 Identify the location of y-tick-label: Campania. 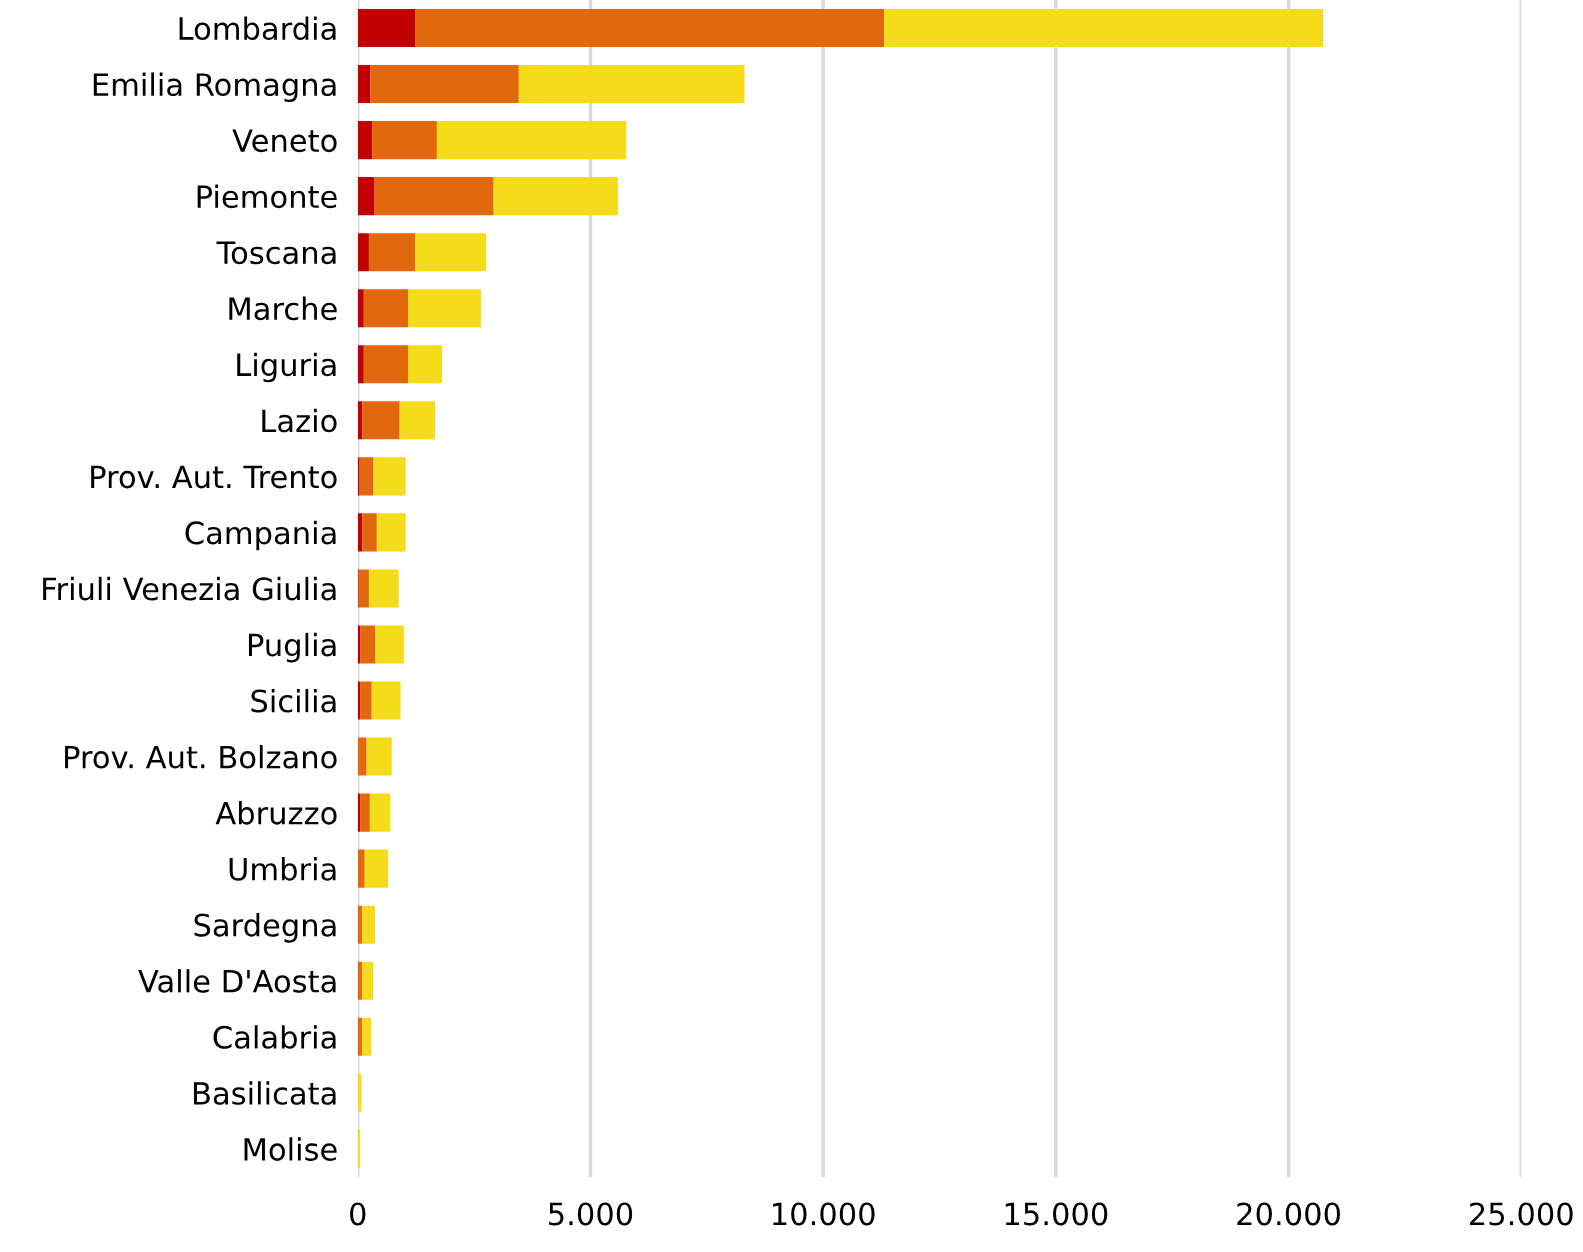
(260, 535).